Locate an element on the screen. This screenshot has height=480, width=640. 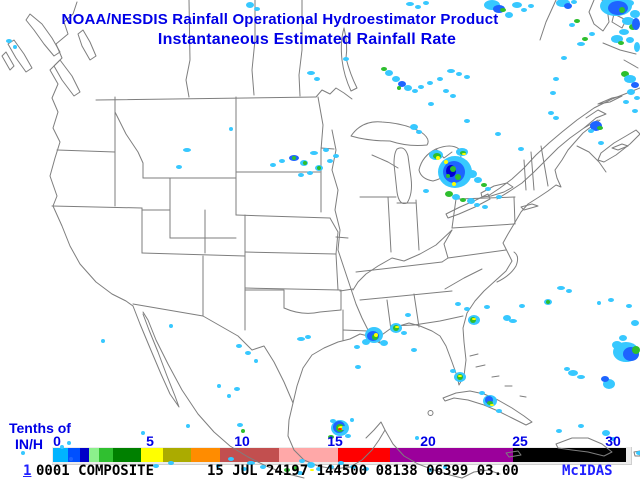
mcidas-brand: McIDAS is located at coordinates (587, 471).